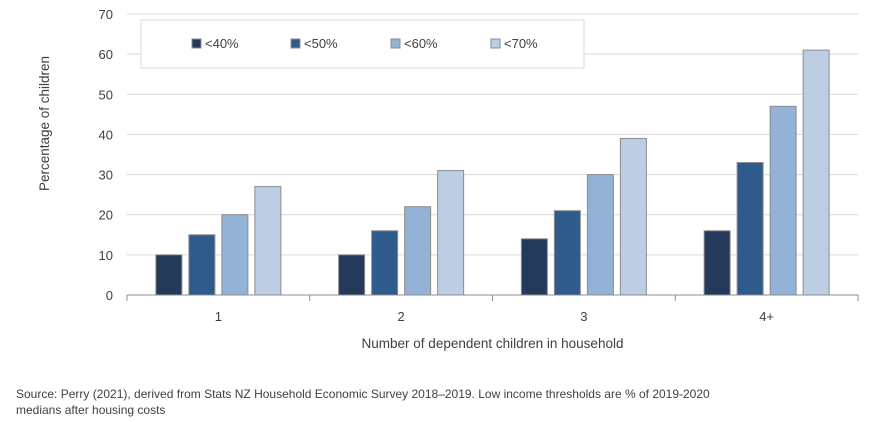  Describe the element at coordinates (106, 14) in the screenshot. I see `y-tick-label: 70` at that location.